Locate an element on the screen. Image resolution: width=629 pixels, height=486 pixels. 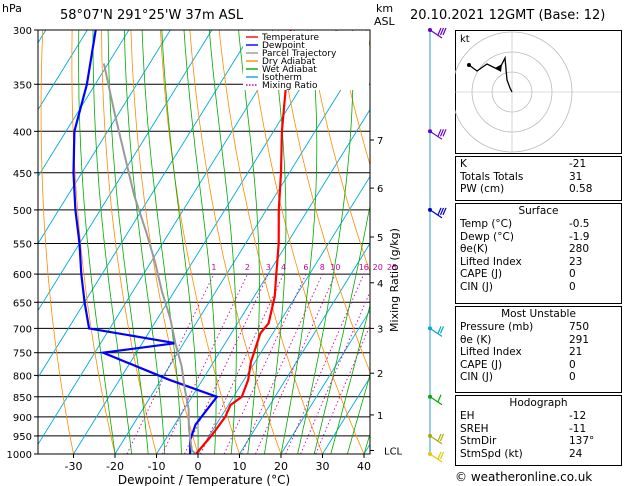
mixing-ratio-label: 4 is located at coordinates (283, 267).